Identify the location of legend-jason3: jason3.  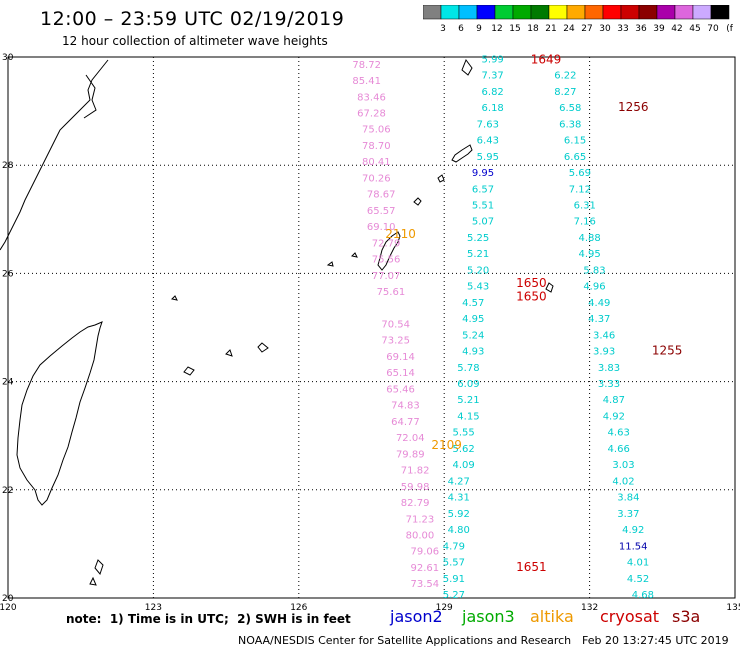
(488, 616).